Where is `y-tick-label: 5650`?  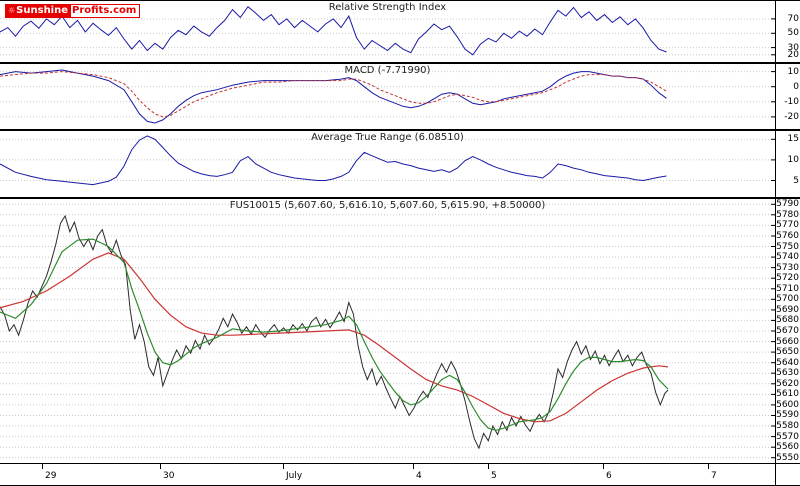
y-tick-label: 5650 is located at coordinates (787, 352).